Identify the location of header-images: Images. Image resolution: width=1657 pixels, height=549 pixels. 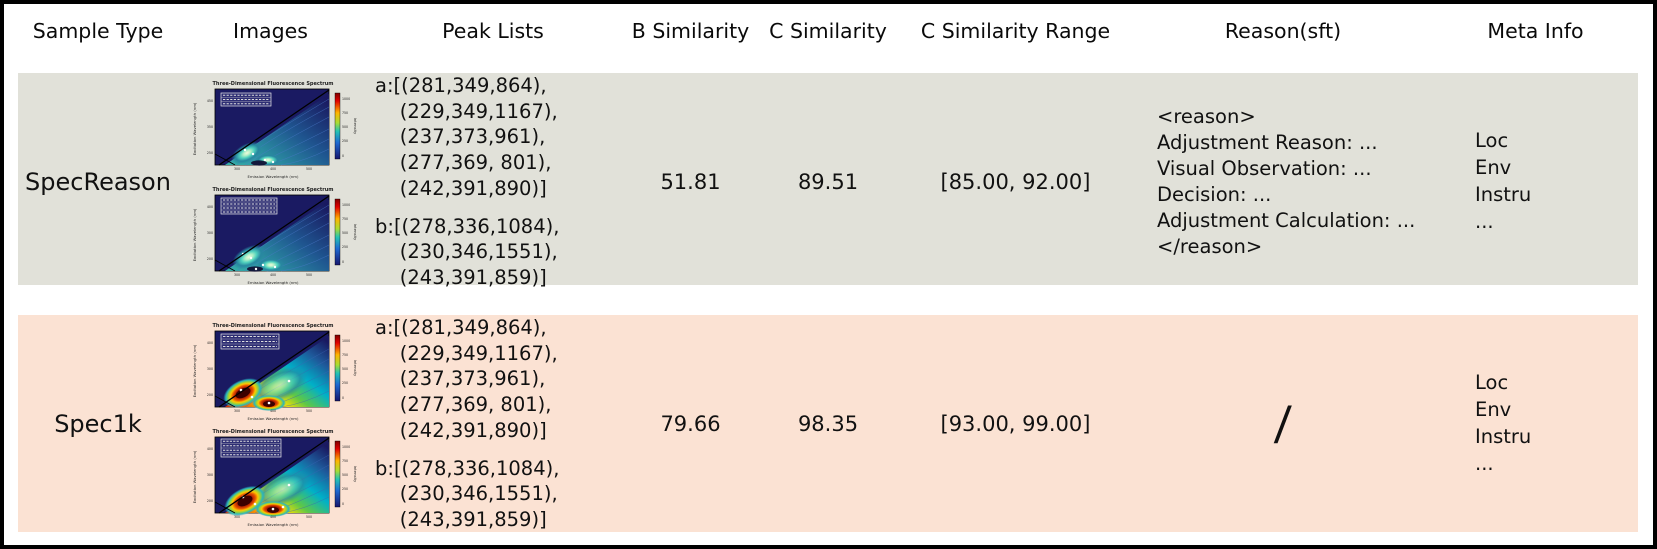
(270, 31).